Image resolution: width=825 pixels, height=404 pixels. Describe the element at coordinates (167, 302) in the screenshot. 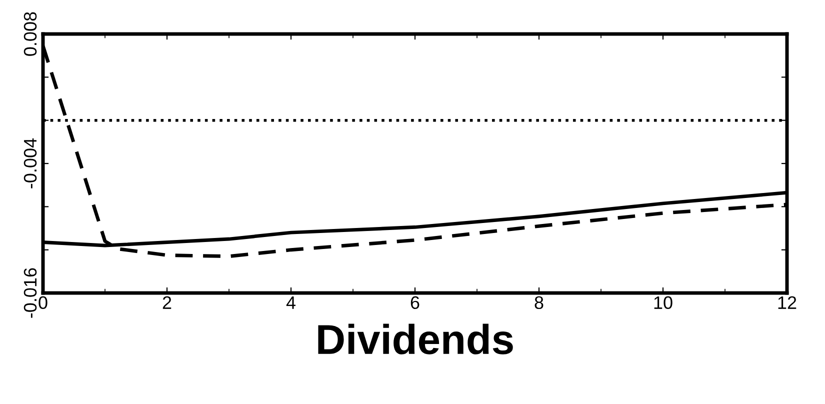

I see `x-tick-label: 2` at that location.